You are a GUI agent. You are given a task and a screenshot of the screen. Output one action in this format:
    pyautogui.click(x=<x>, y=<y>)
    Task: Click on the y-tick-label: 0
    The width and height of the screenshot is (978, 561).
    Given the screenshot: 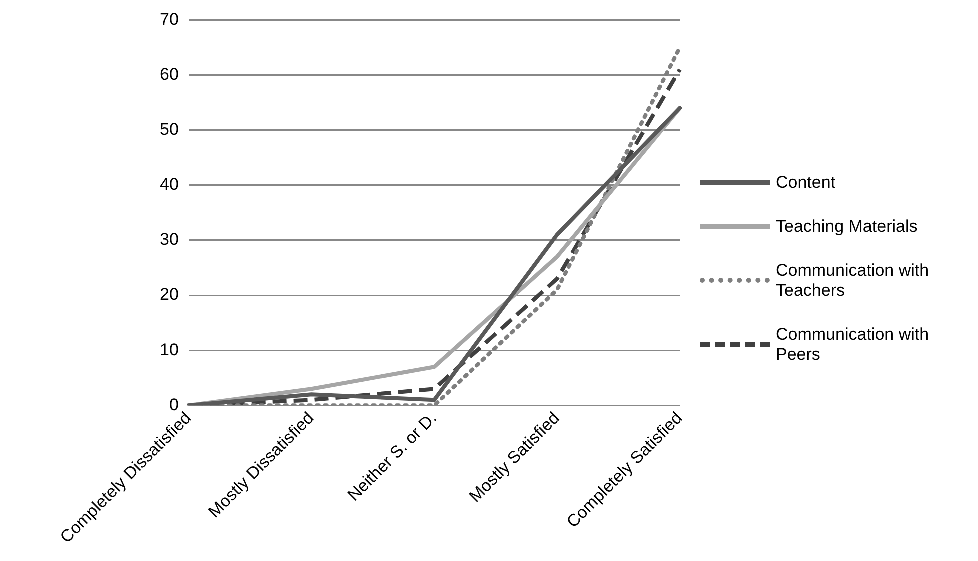 What is the action you would take?
    pyautogui.click(x=174, y=404)
    